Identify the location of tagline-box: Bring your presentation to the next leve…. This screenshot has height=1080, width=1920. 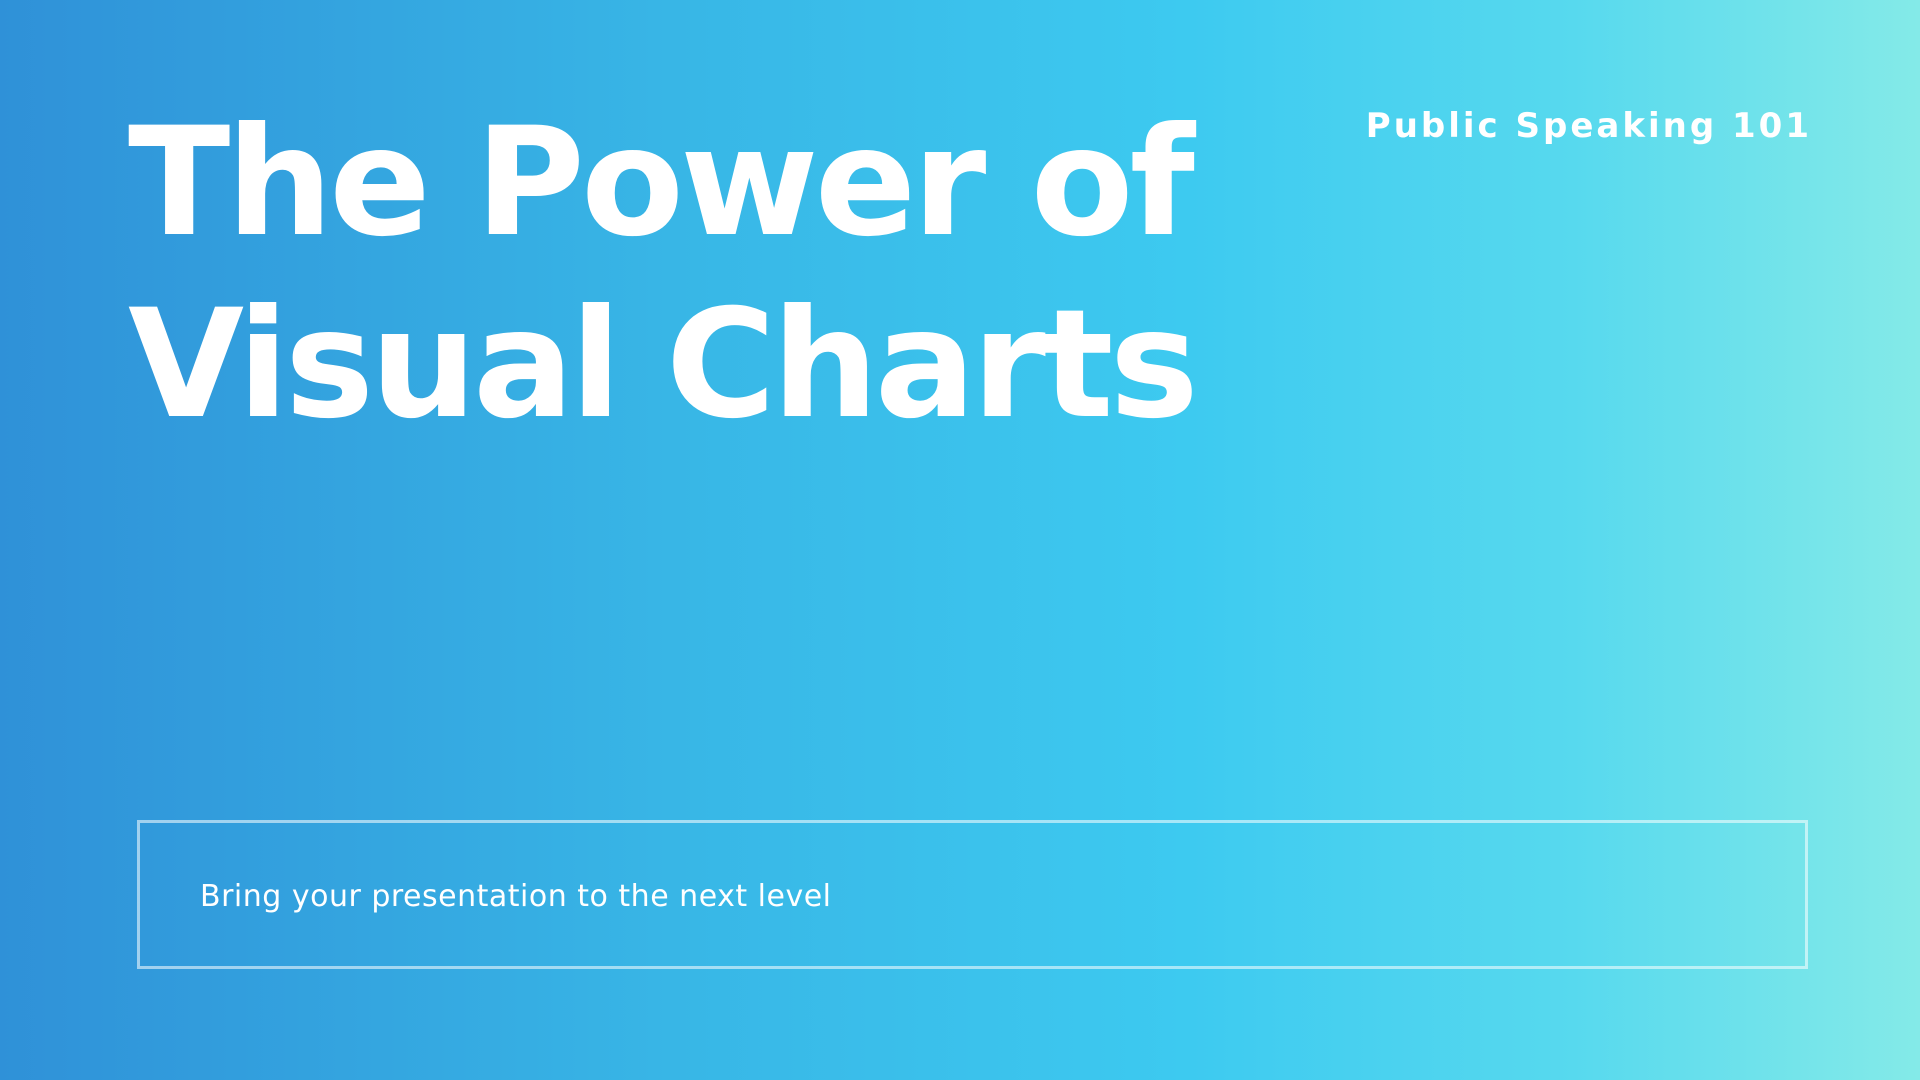
(972, 894).